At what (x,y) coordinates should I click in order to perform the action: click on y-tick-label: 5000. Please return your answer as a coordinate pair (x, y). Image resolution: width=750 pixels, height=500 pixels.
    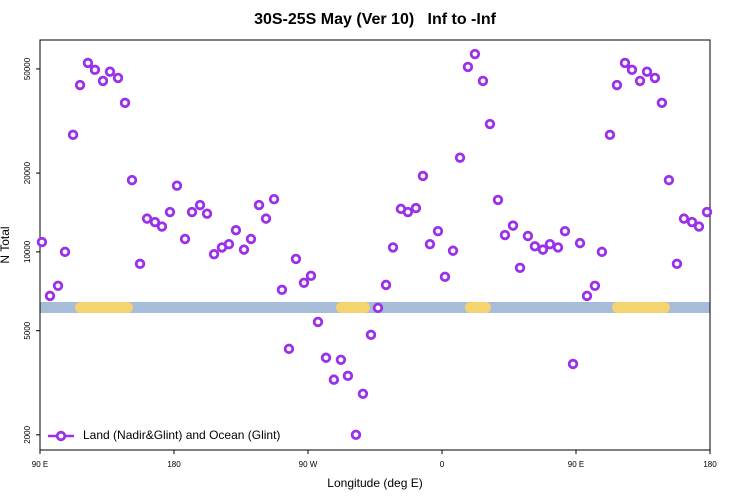
    Looking at the image, I should click on (27, 330).